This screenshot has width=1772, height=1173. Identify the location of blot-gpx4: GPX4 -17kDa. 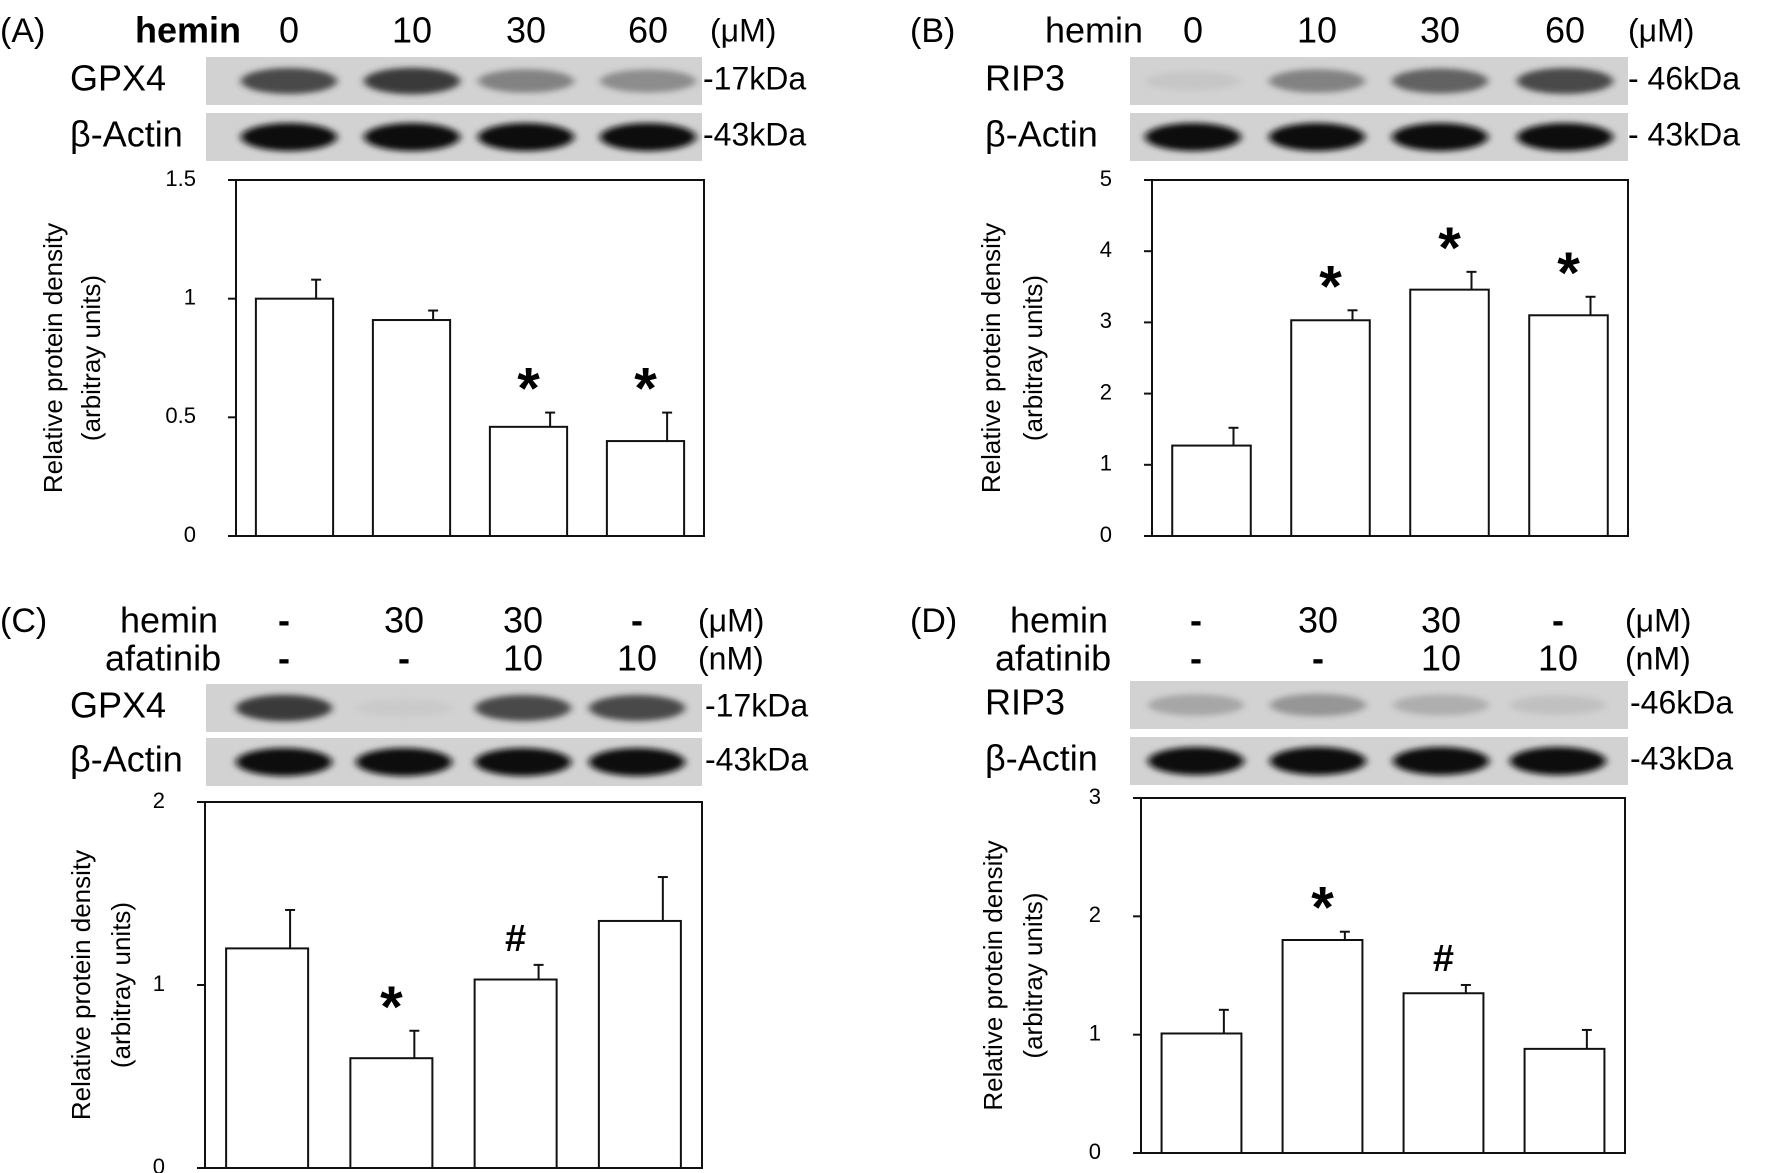
(438, 81).